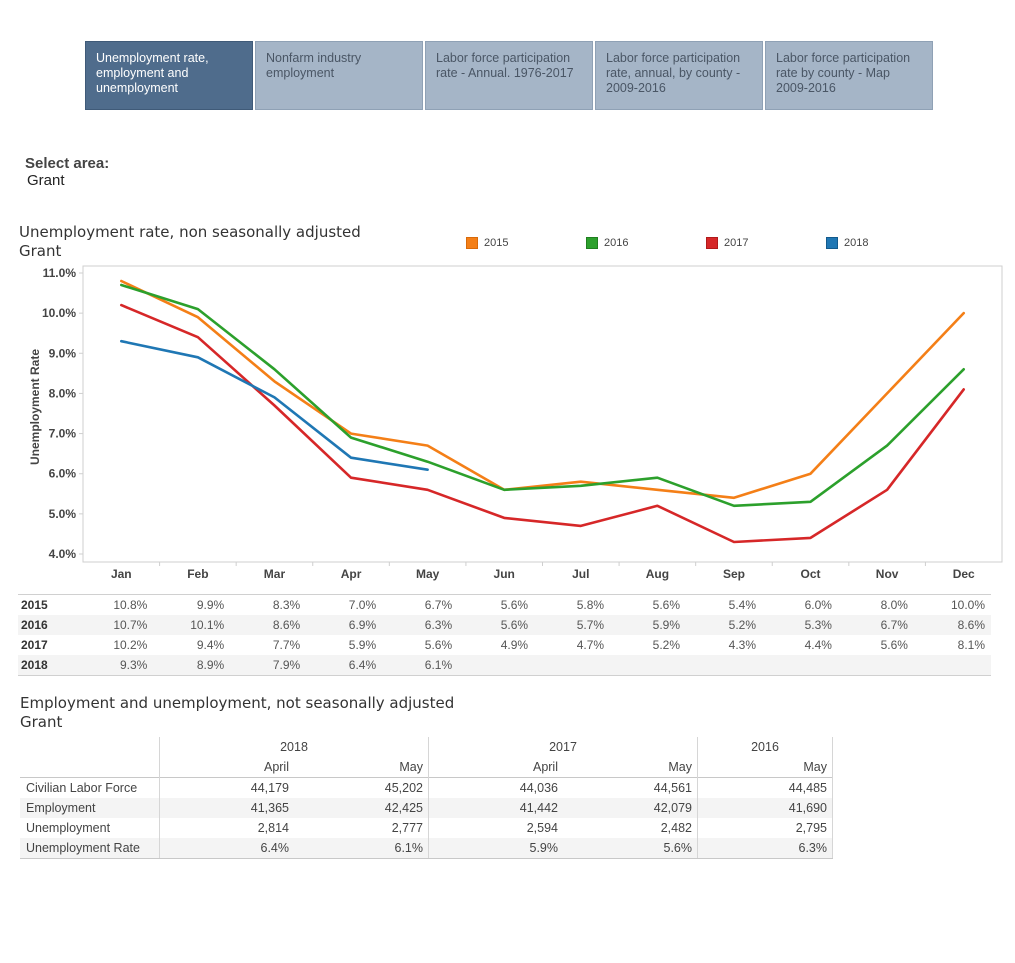 The height and width of the screenshot is (963, 1015). Describe the element at coordinates (90, 787) in the screenshot. I see `employment-row-label: Civilian Labor Force` at that location.